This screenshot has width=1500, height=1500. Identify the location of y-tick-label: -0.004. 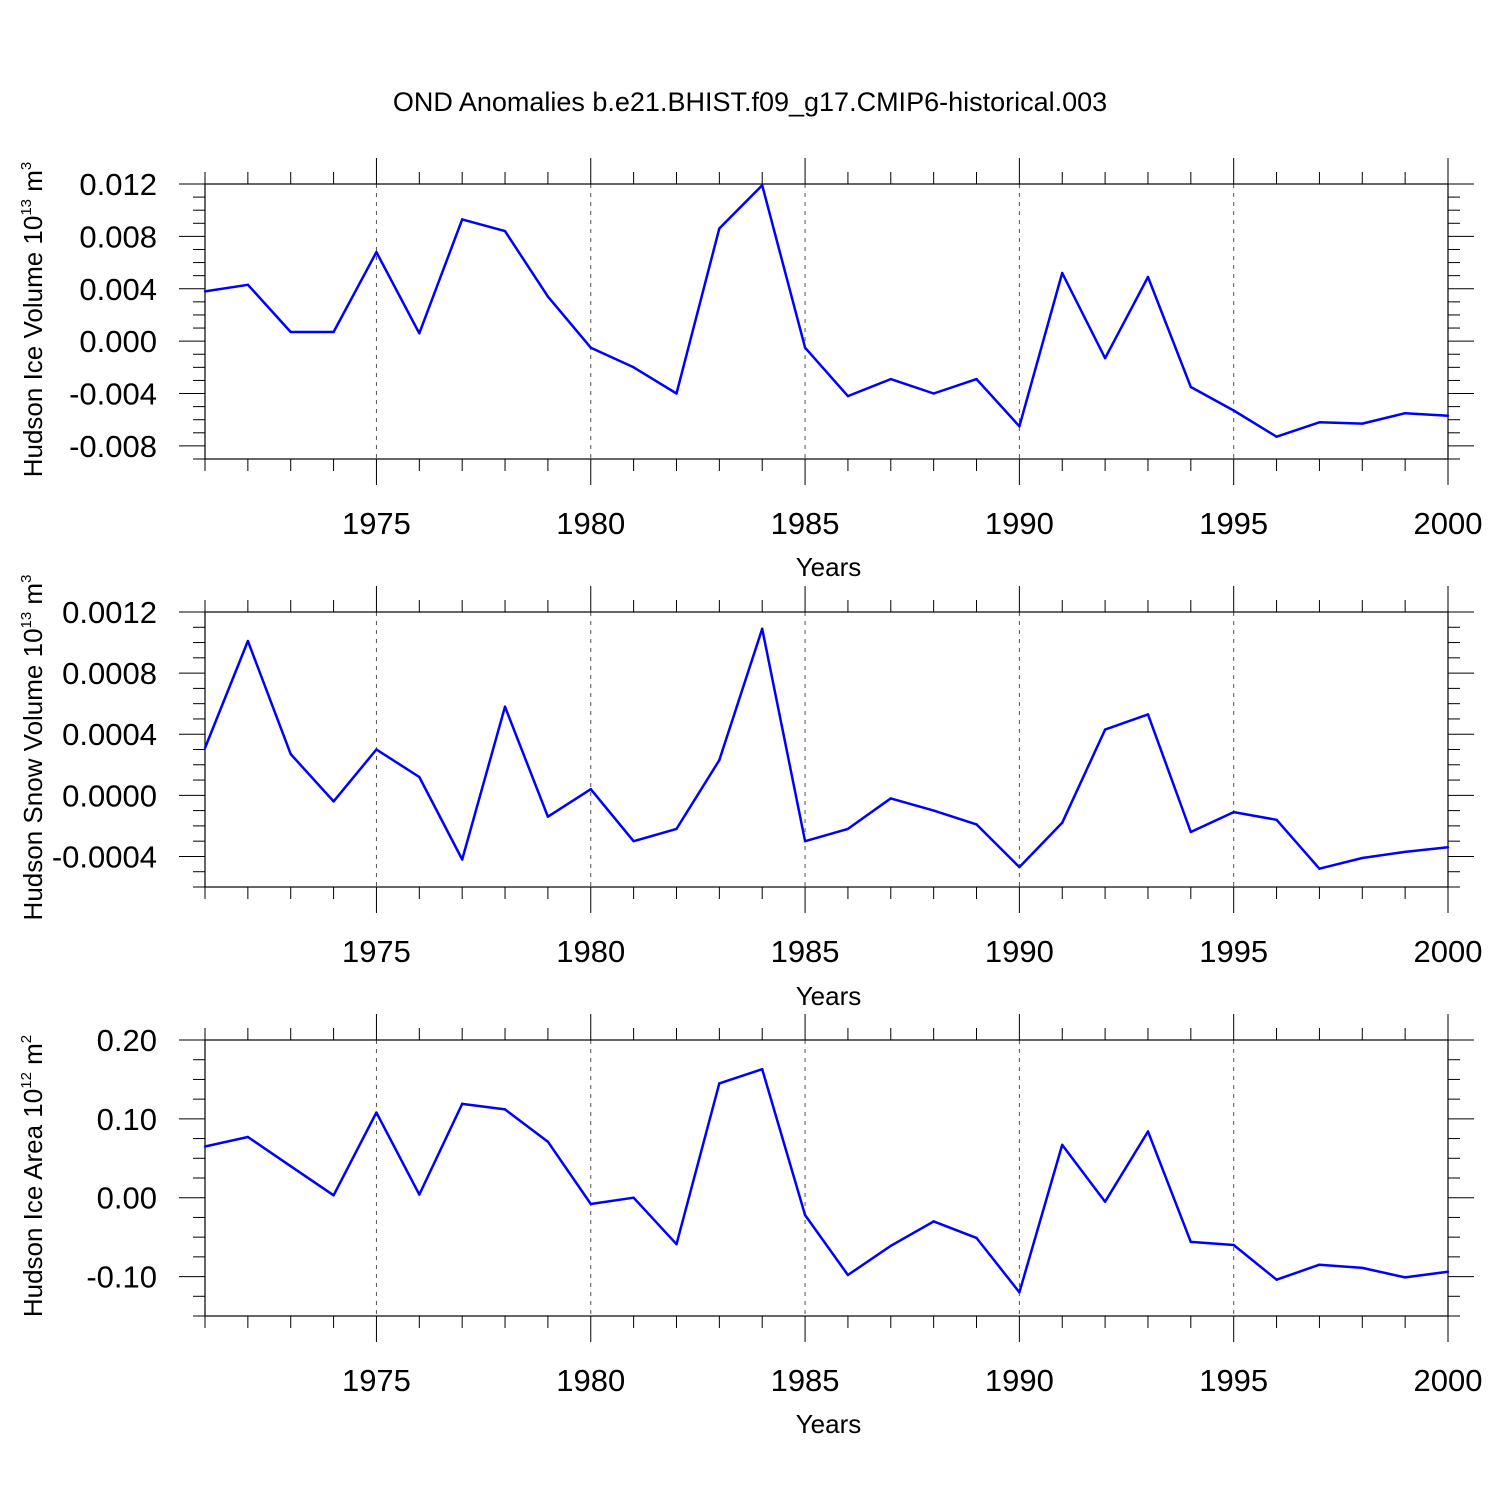
(113, 394).